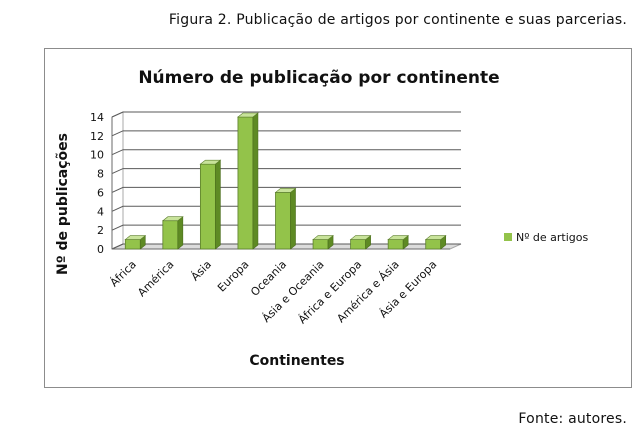 Image resolution: width=637 pixels, height=440 pixels. I want to click on y-tick-label: 6, so click(100, 192).